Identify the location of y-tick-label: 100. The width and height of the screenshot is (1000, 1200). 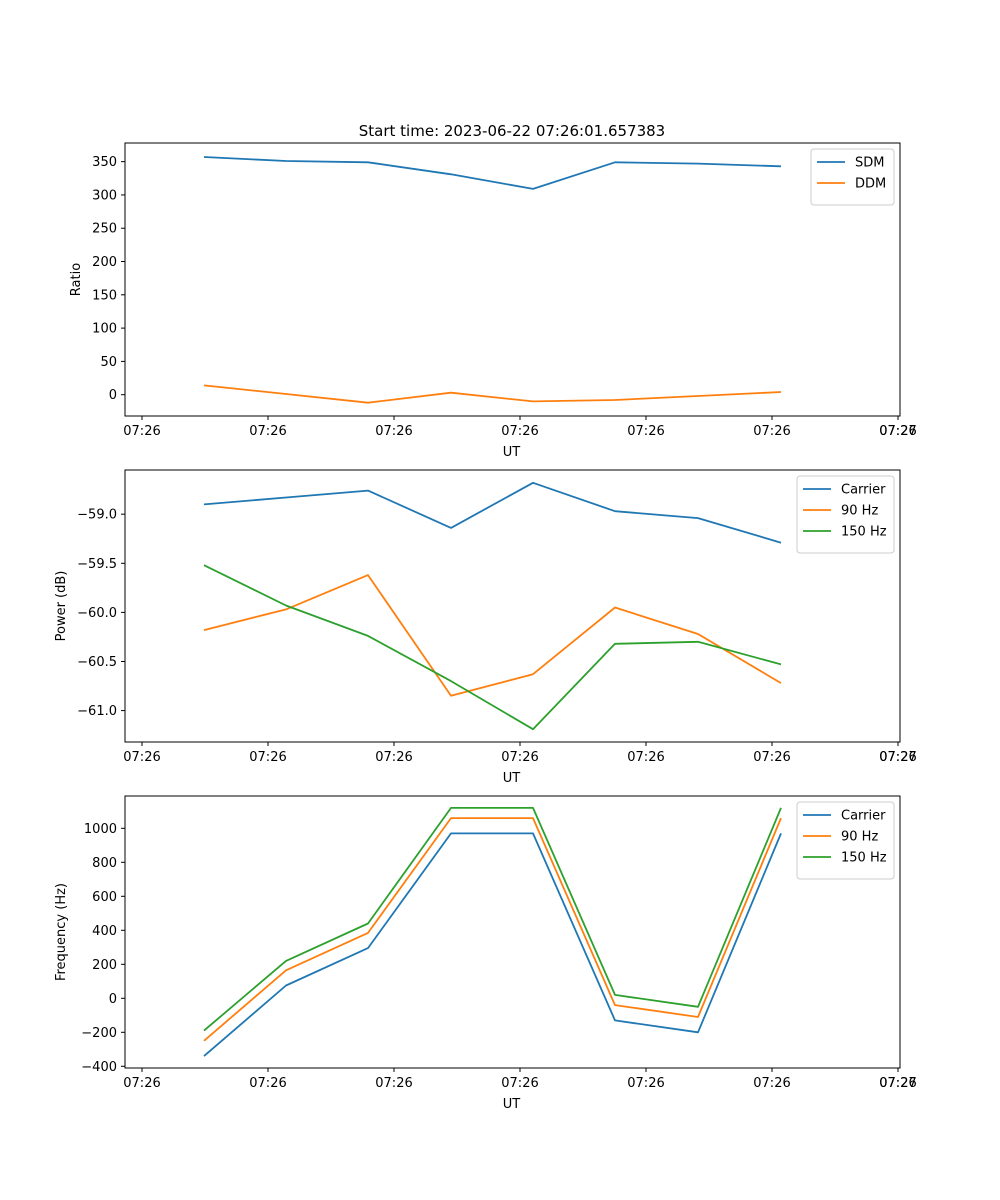
(104, 329).